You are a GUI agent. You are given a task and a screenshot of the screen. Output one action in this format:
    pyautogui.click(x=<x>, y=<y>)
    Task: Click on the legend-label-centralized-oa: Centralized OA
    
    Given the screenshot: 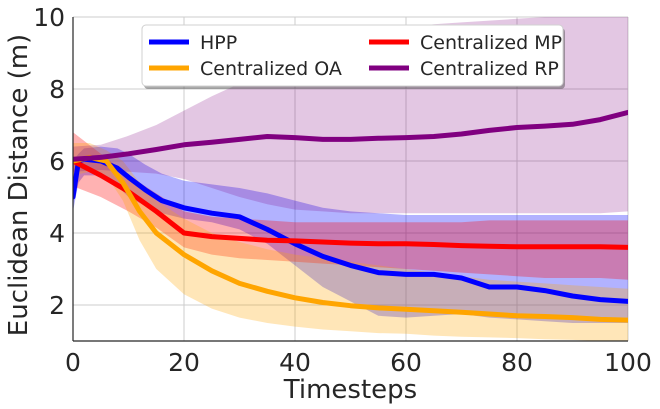 What is the action you would take?
    pyautogui.click(x=271, y=69)
    